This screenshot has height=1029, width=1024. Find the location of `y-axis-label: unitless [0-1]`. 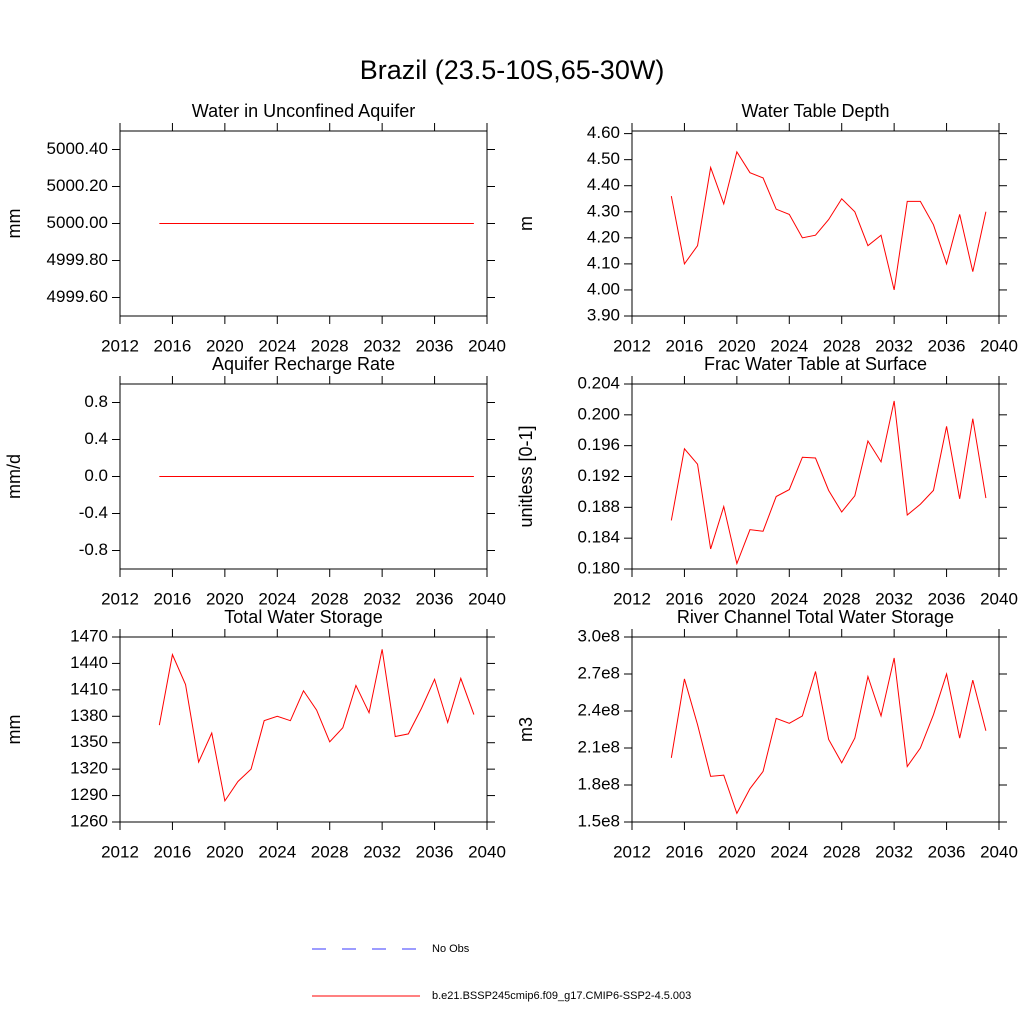

y-axis-label: unitless [0-1] is located at coordinates (526, 476).